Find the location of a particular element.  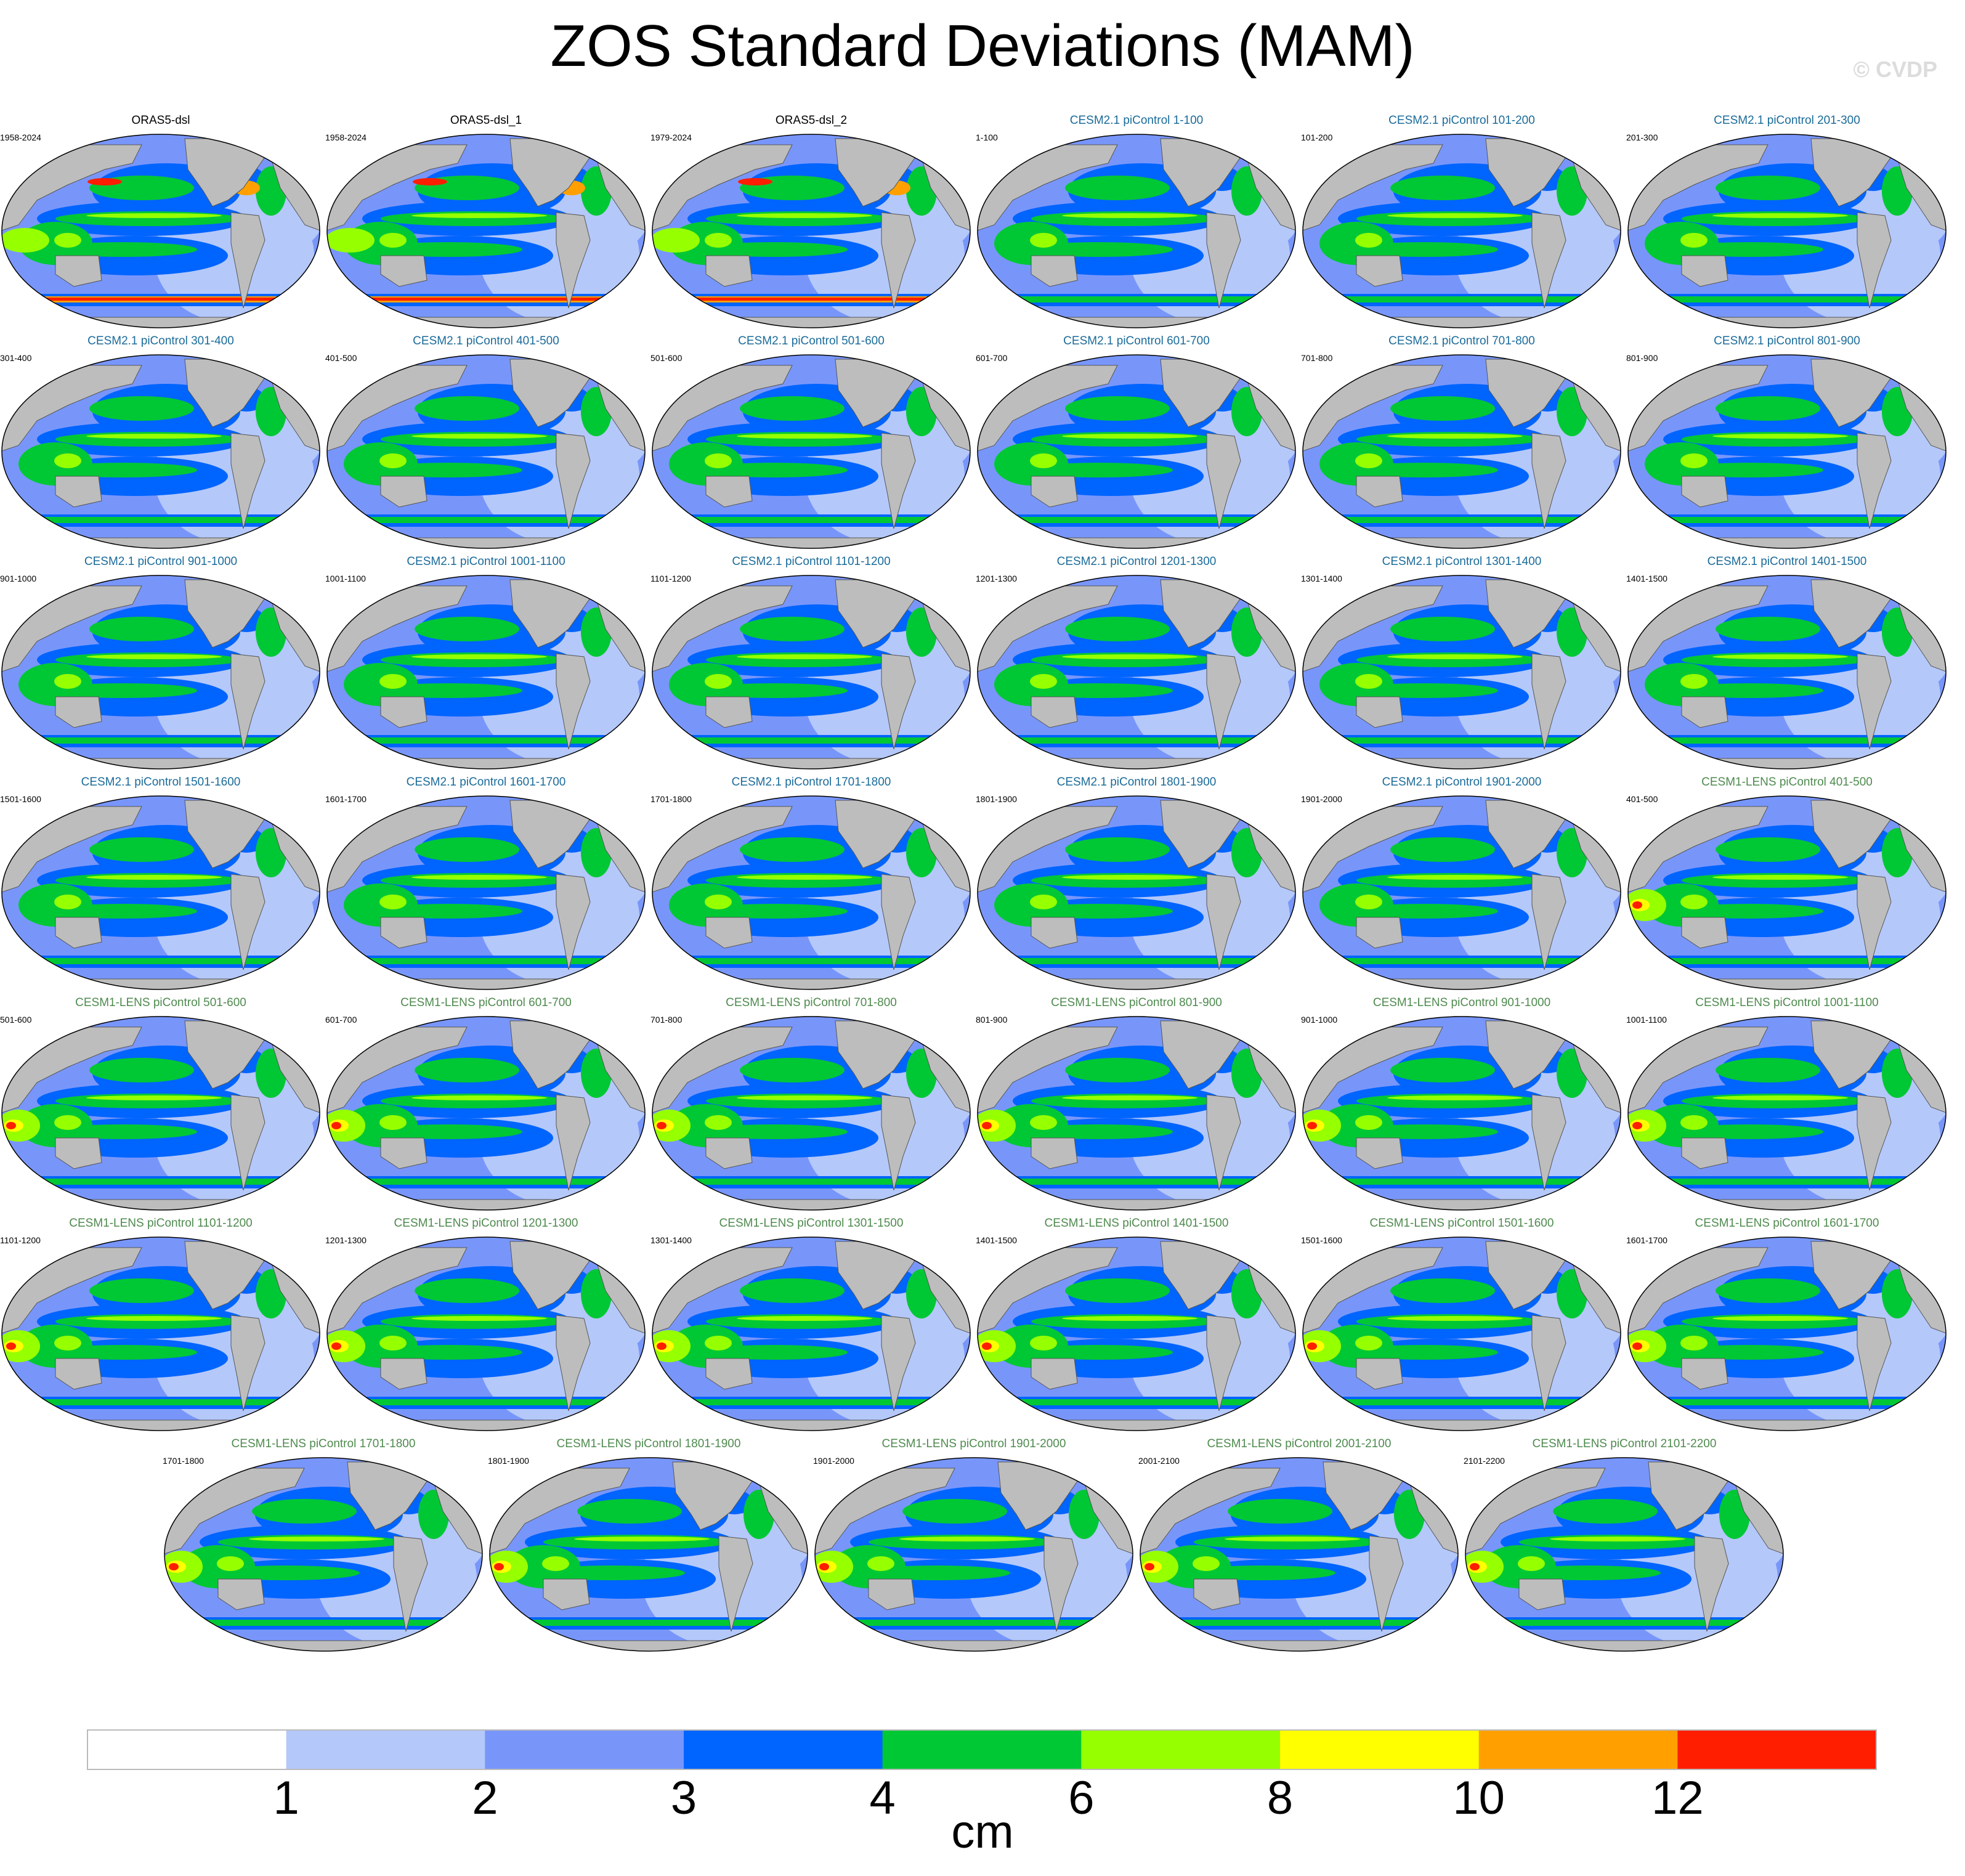

panel-years: 2001-2100 is located at coordinates (1159, 1461).